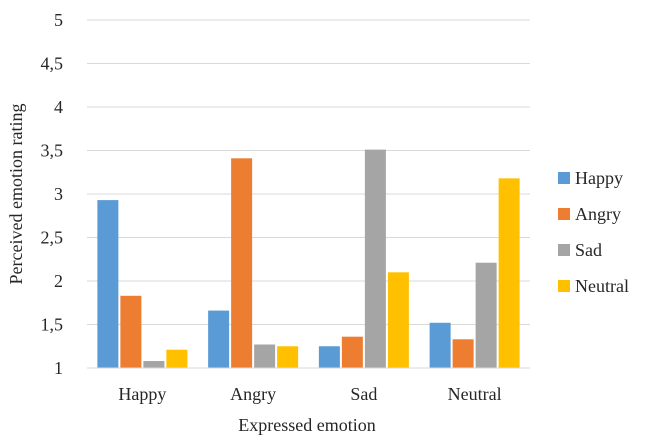 The image size is (645, 442). Describe the element at coordinates (177, 358) in the screenshot. I see `bar-neutral-happy` at that location.